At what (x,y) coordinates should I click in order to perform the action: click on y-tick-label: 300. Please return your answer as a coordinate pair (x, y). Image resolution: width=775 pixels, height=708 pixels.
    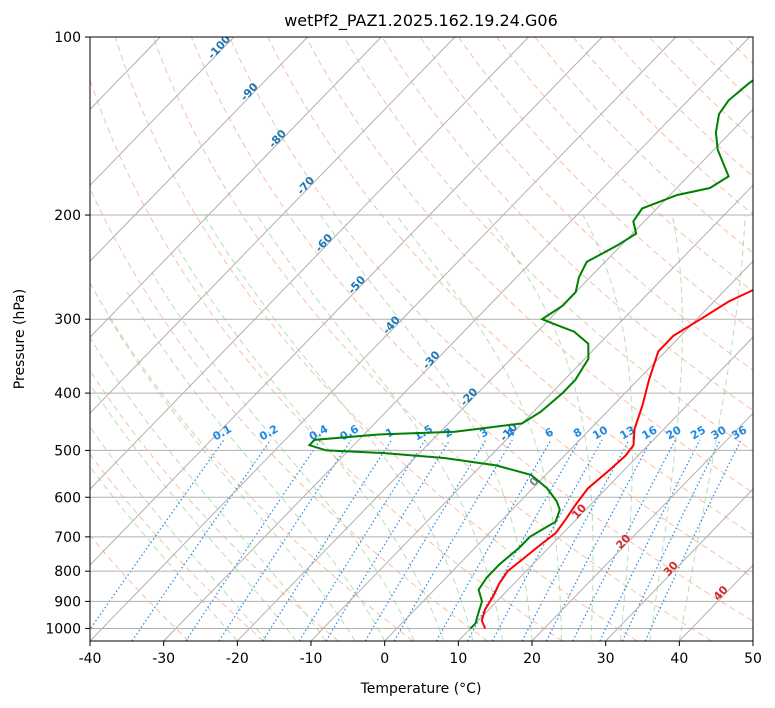
    Looking at the image, I should click on (67, 320).